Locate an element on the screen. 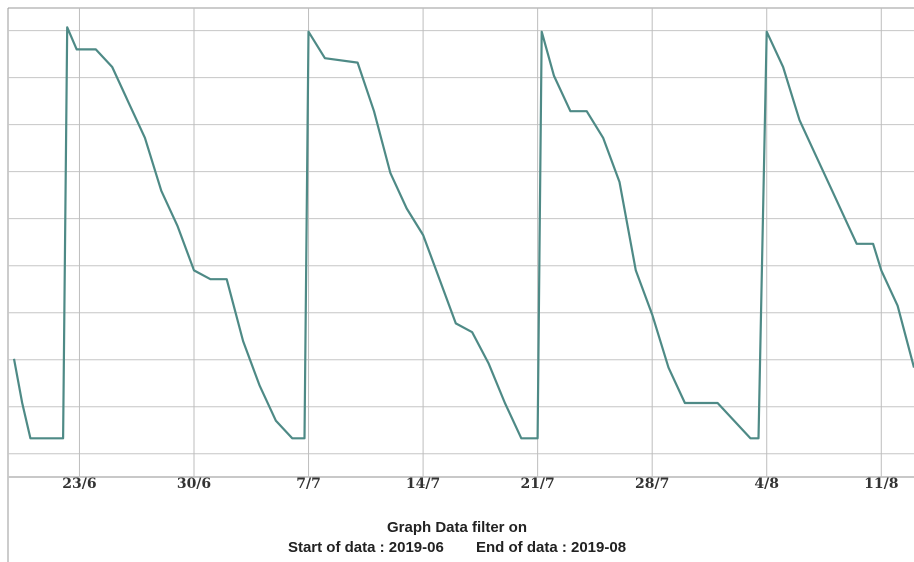 The width and height of the screenshot is (914, 562). x-tick-label: 14/7 is located at coordinates (423, 484).